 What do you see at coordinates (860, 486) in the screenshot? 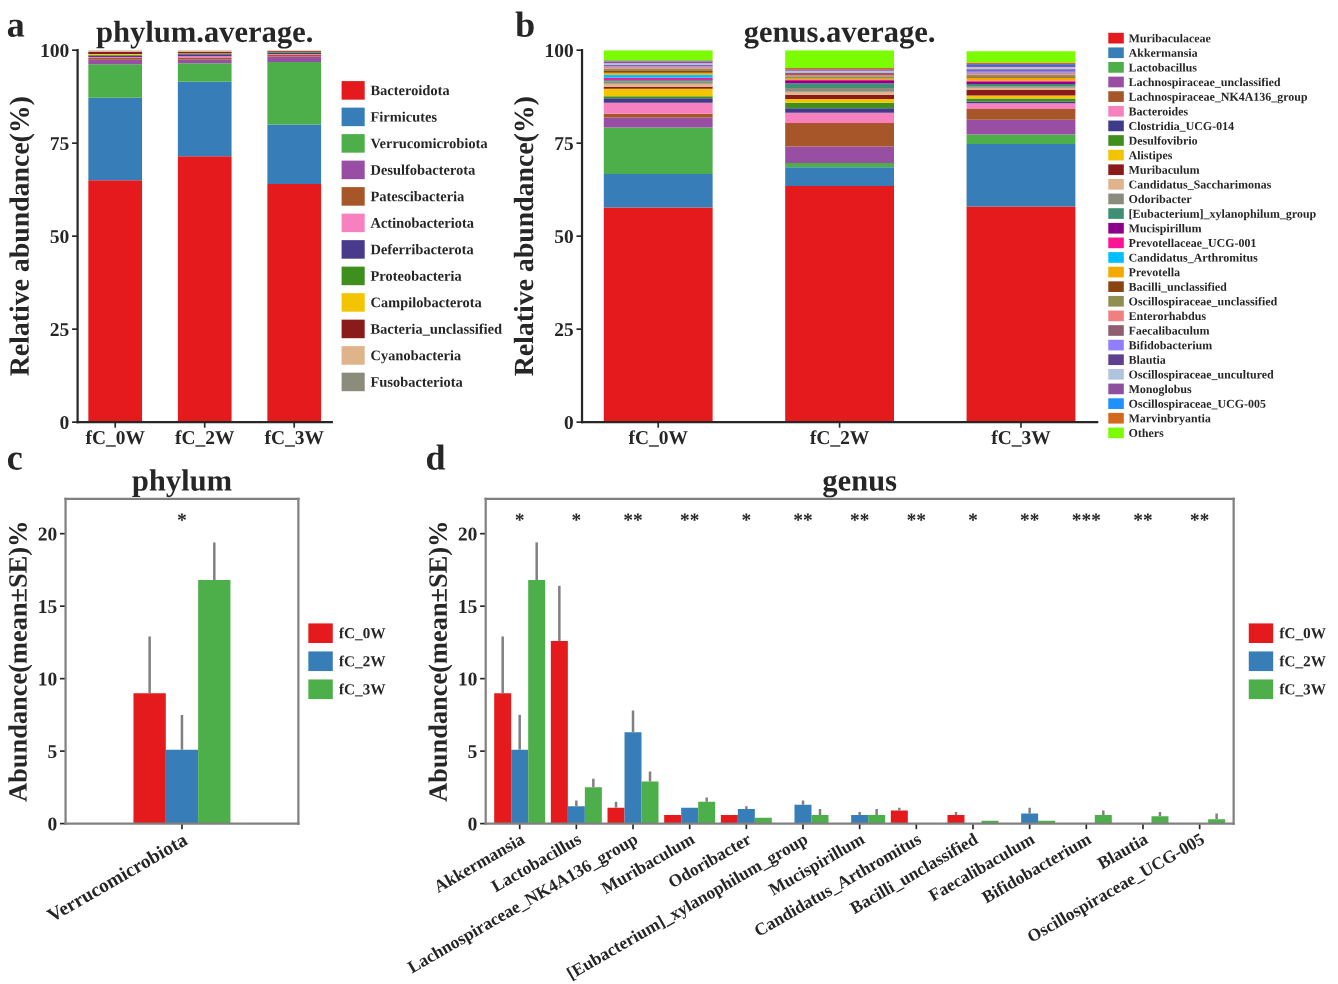
I see `chart-title: genus` at bounding box center [860, 486].